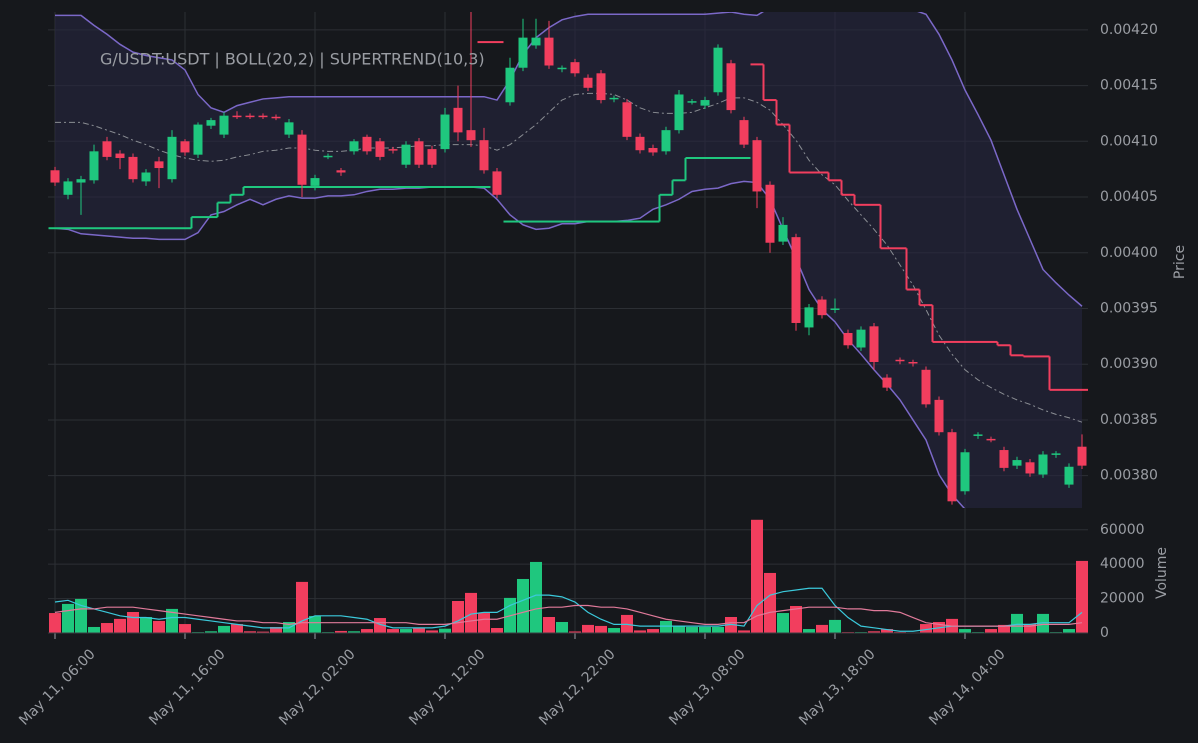 This screenshot has width=1198, height=743. What do you see at coordinates (1129, 476) in the screenshot?
I see `y-tick-label: 0.00380` at bounding box center [1129, 476].